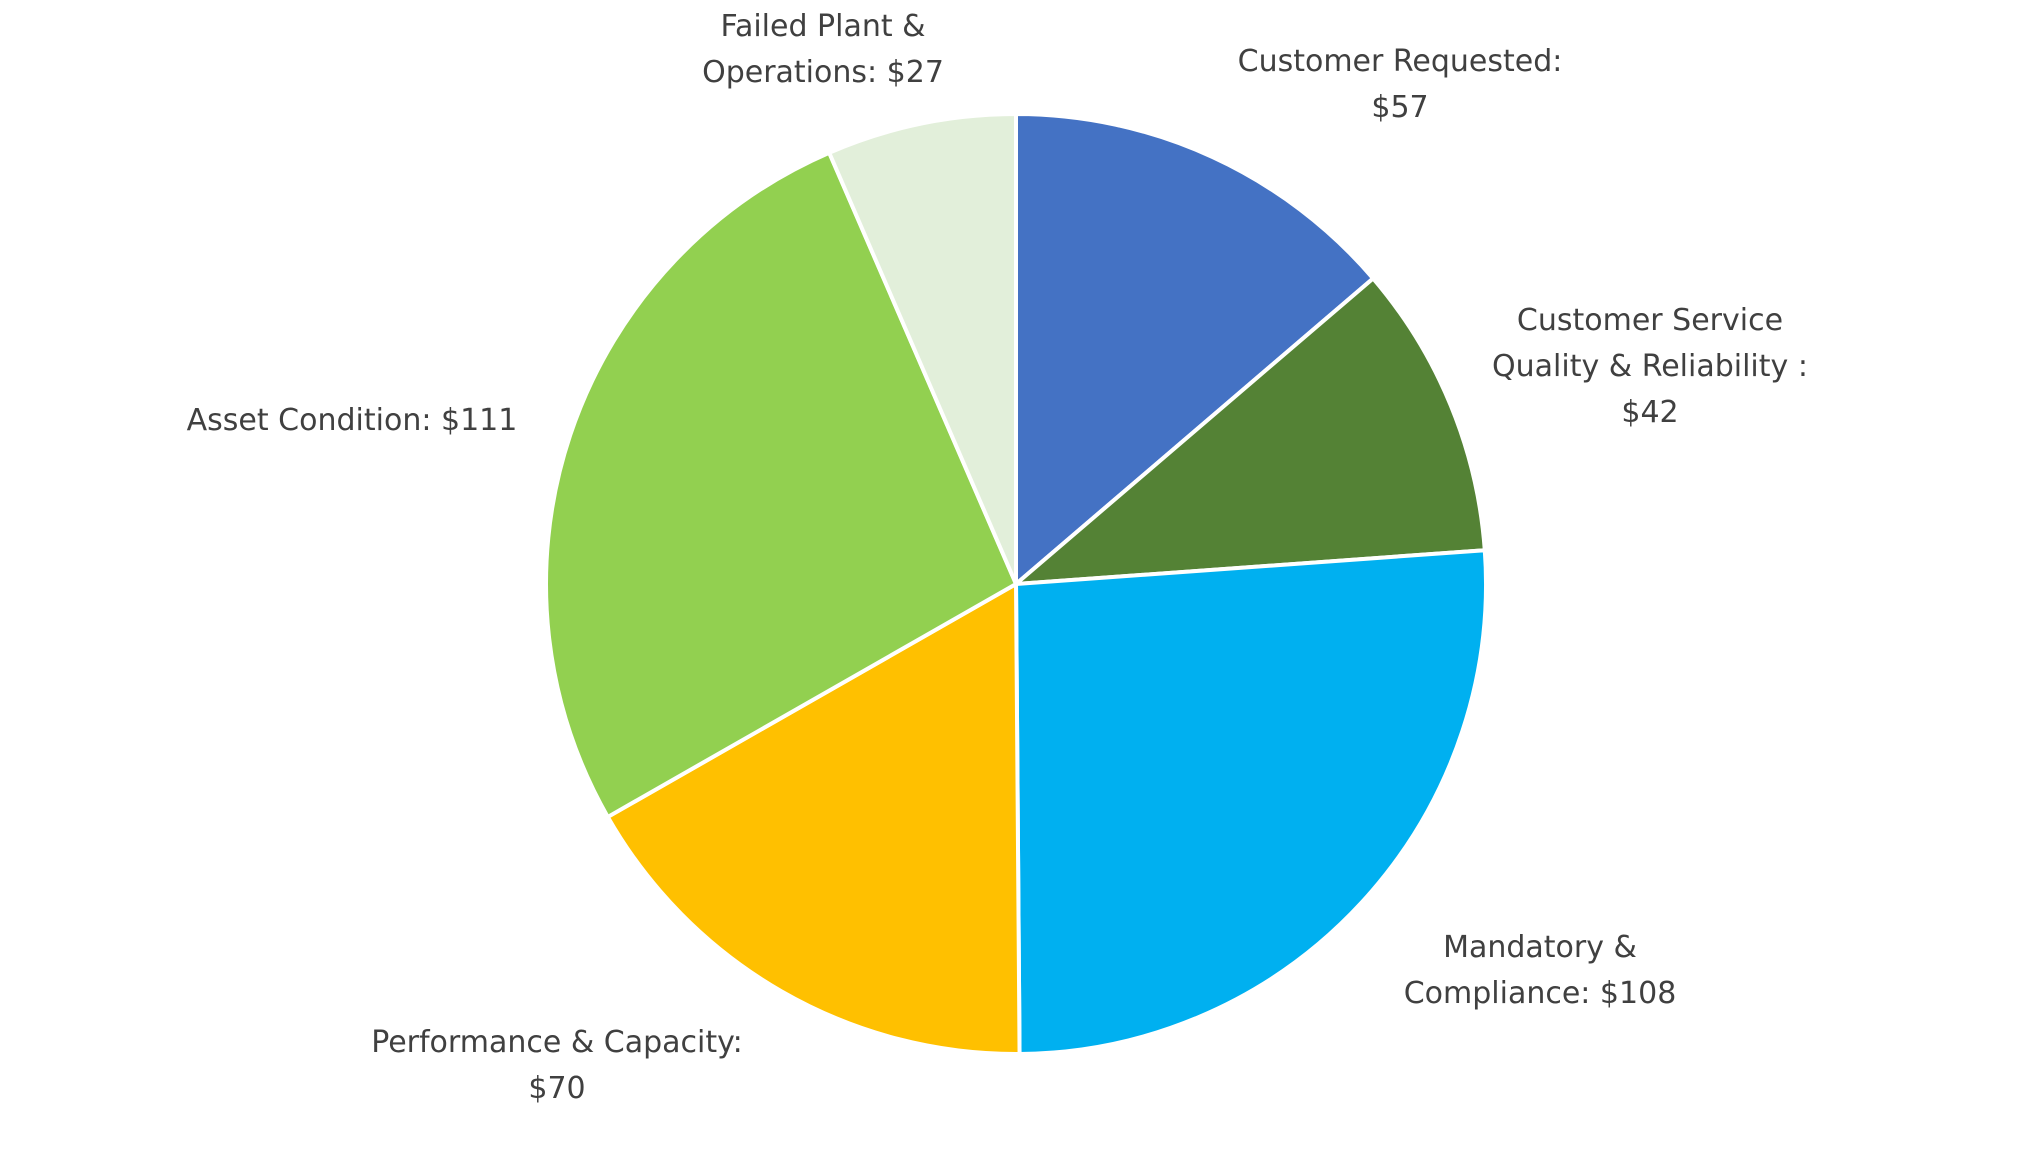  I want to click on pie-slice-mandatory-and-compliance, so click(1251, 802).